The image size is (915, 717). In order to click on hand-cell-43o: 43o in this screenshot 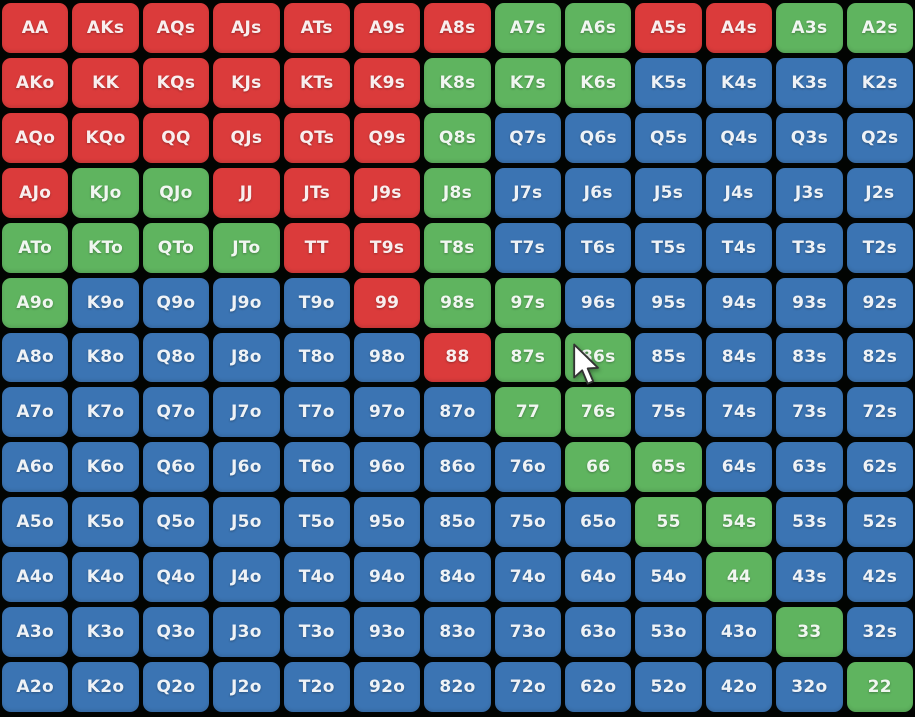, I will do `click(739, 632)`.